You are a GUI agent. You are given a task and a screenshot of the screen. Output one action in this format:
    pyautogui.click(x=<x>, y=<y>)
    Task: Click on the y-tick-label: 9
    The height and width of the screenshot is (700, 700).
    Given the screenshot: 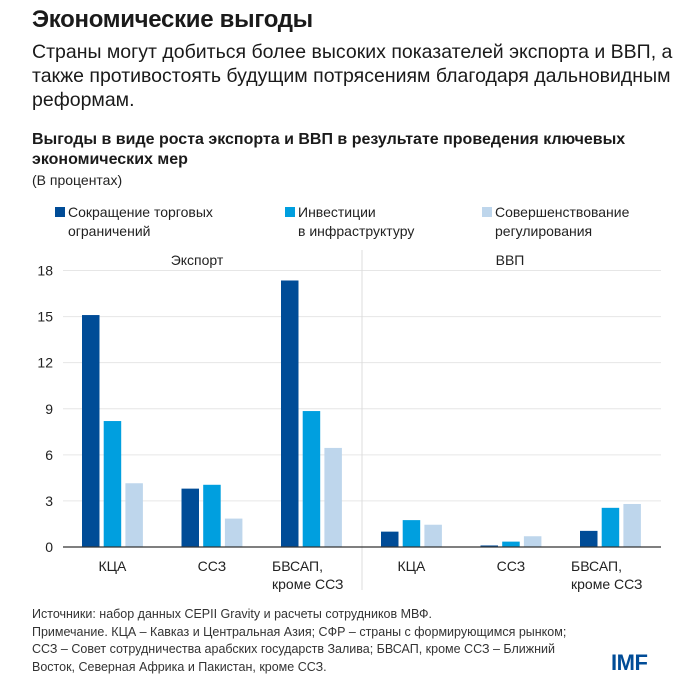 What is the action you would take?
    pyautogui.click(x=49, y=409)
    